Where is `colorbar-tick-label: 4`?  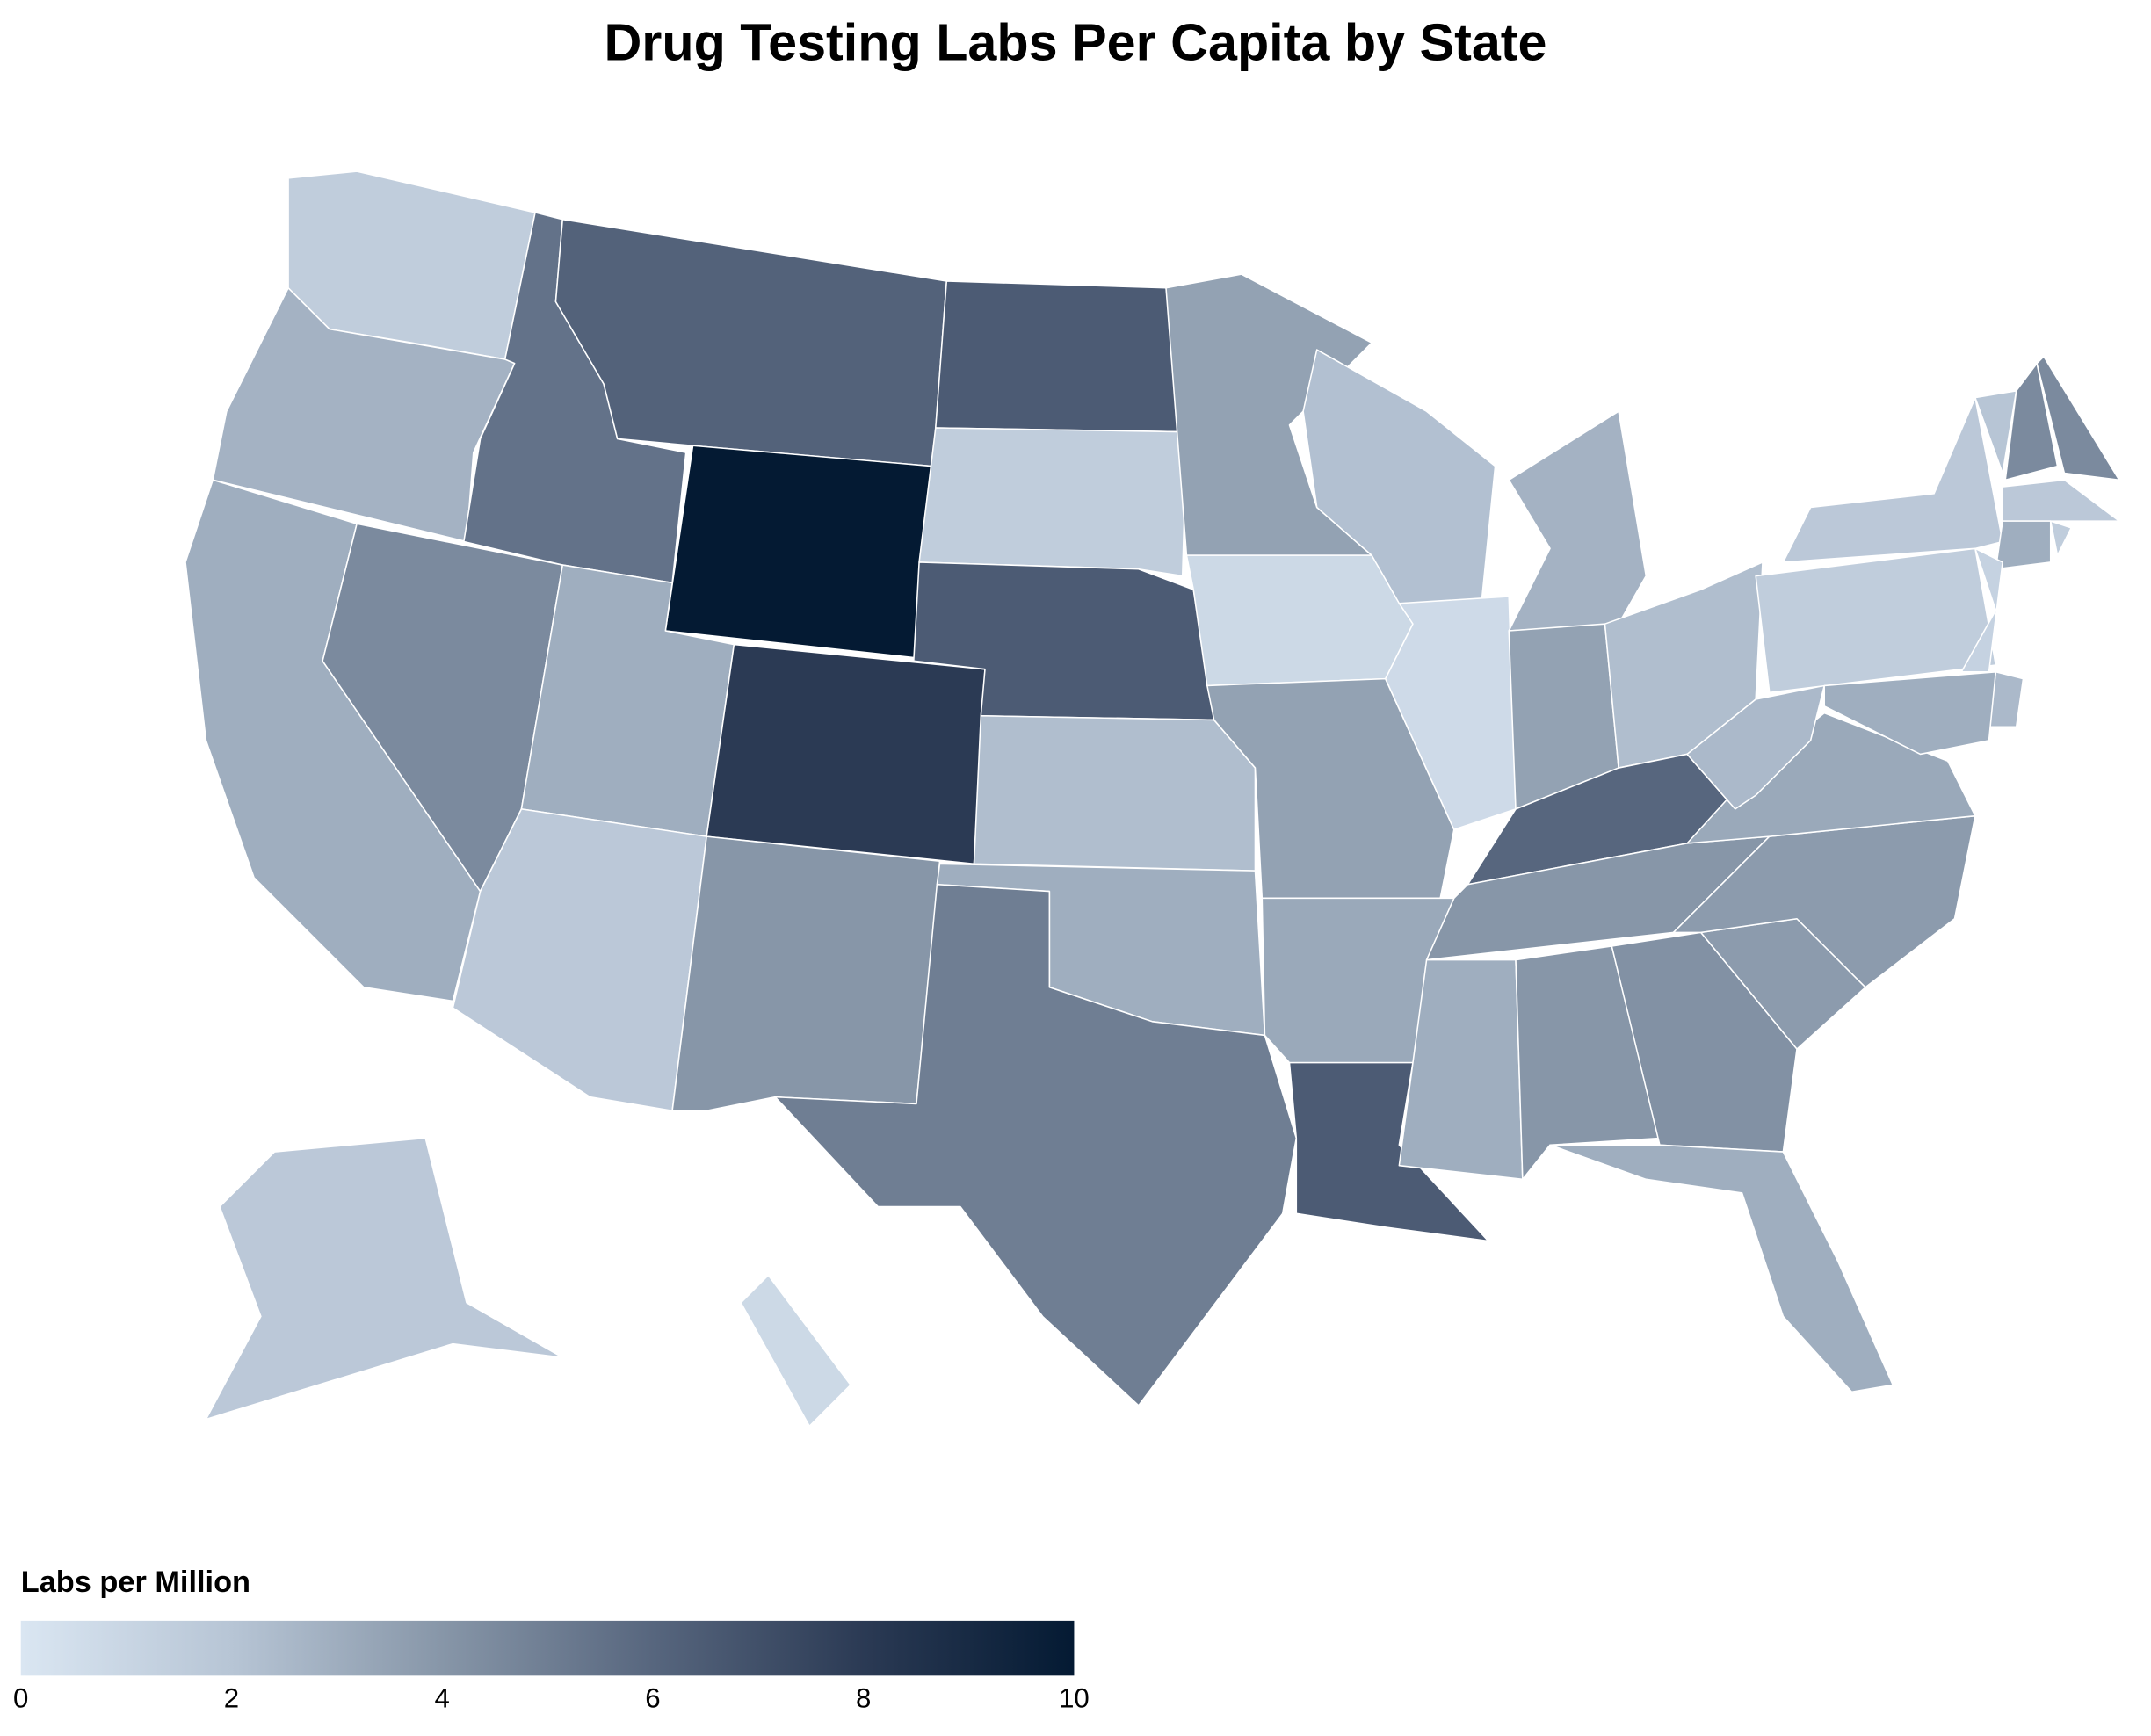
colorbar-tick-label: 4 is located at coordinates (443, 1698).